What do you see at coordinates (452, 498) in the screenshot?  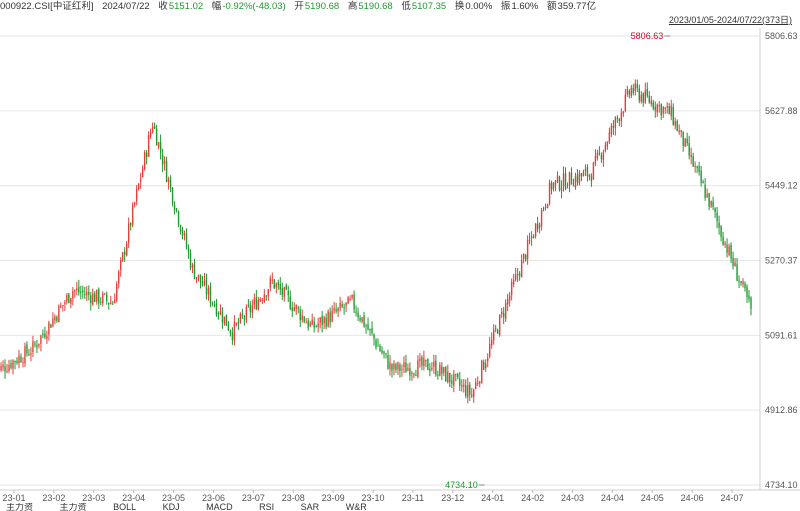 I see `x-tick-label: 23-12` at bounding box center [452, 498].